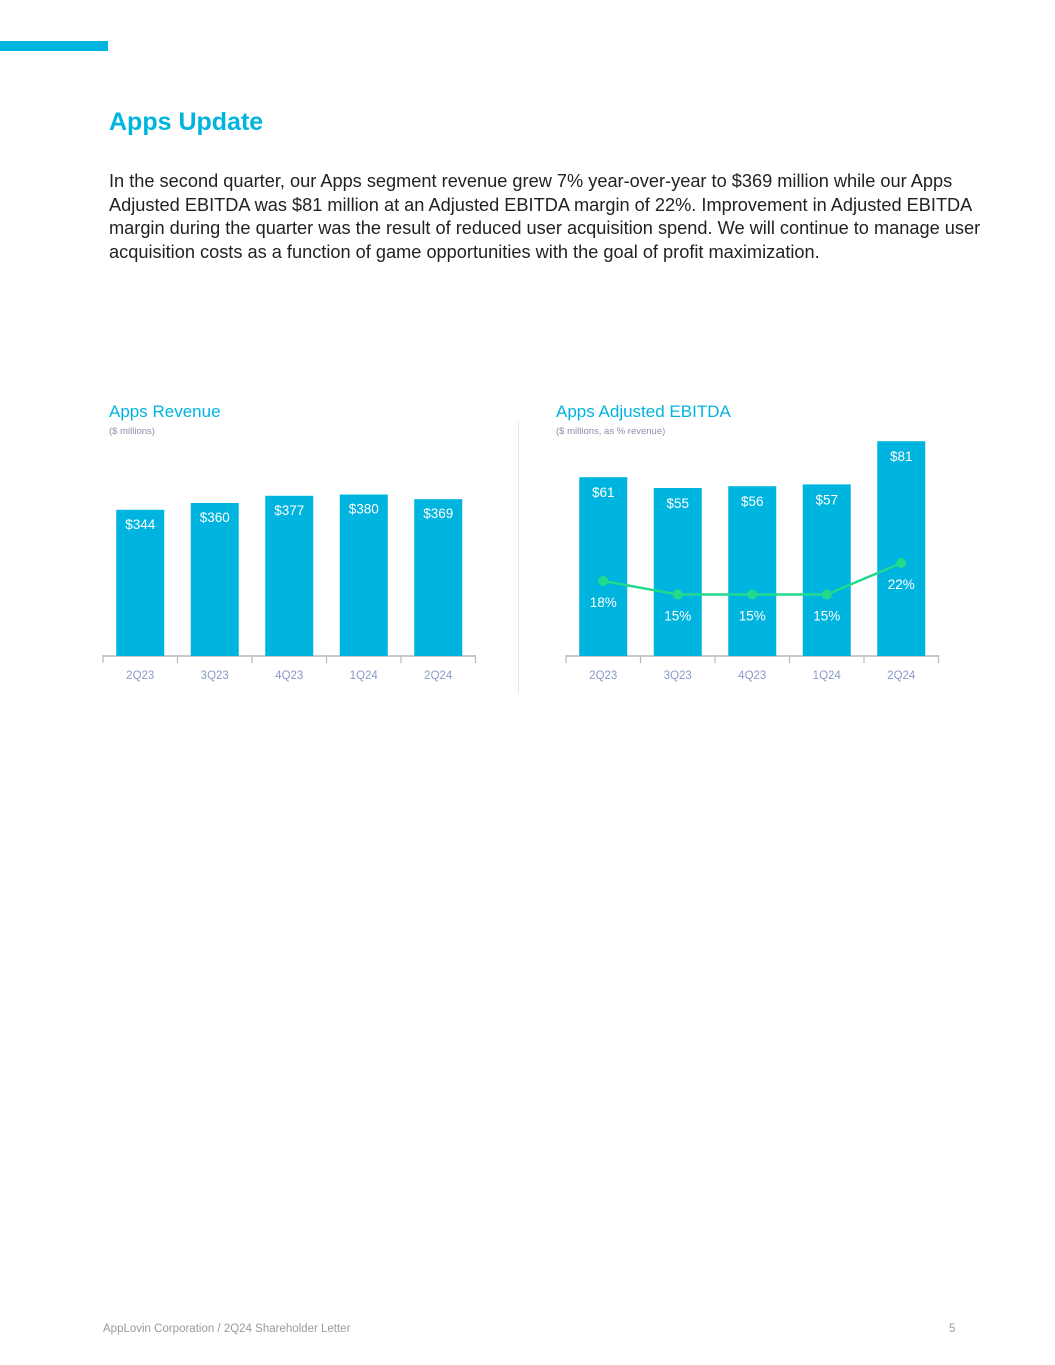 Image resolution: width=1055 pixels, height=1365 pixels. I want to click on margin-point-2Q23, so click(603, 581).